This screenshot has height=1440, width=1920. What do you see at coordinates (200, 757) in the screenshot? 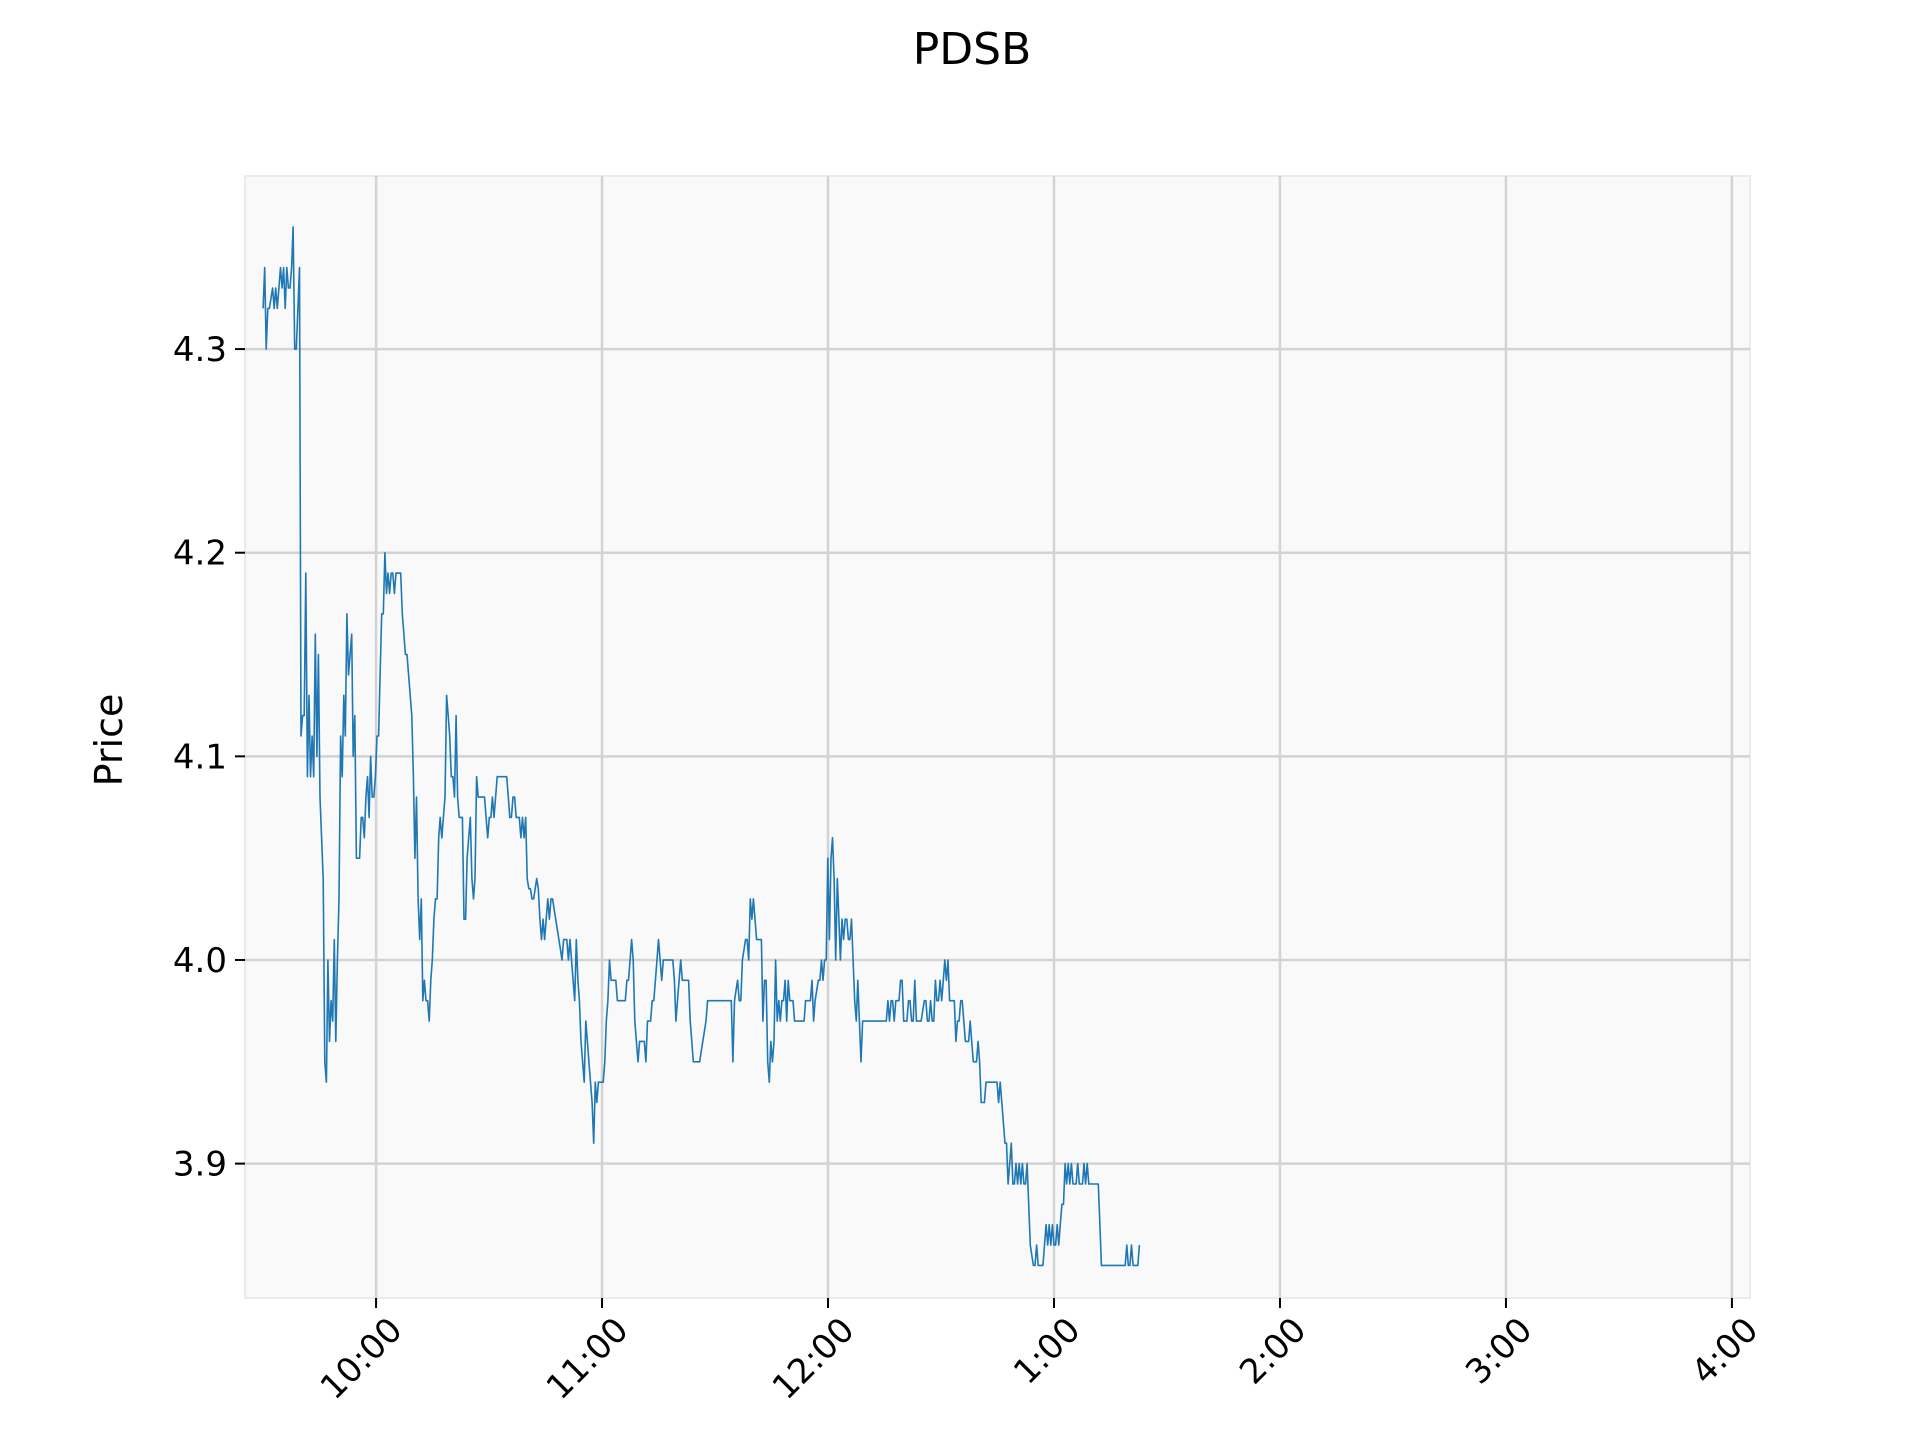
I see `y-tick-label: 4.1` at bounding box center [200, 757].